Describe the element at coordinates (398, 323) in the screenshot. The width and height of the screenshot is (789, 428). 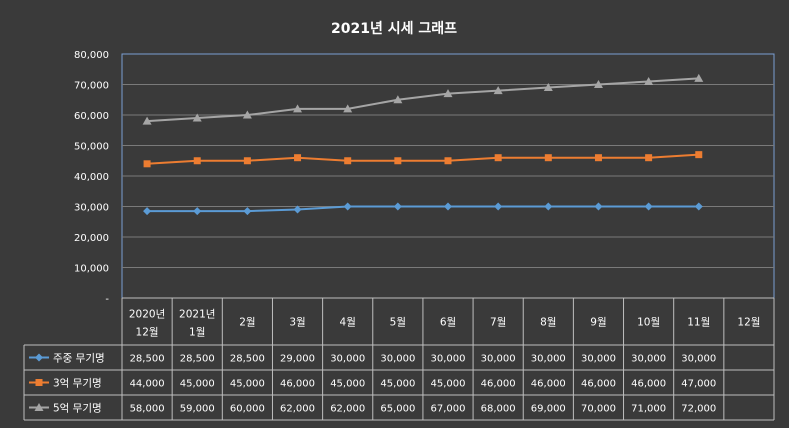
I see `x-category-label: 5월` at that location.